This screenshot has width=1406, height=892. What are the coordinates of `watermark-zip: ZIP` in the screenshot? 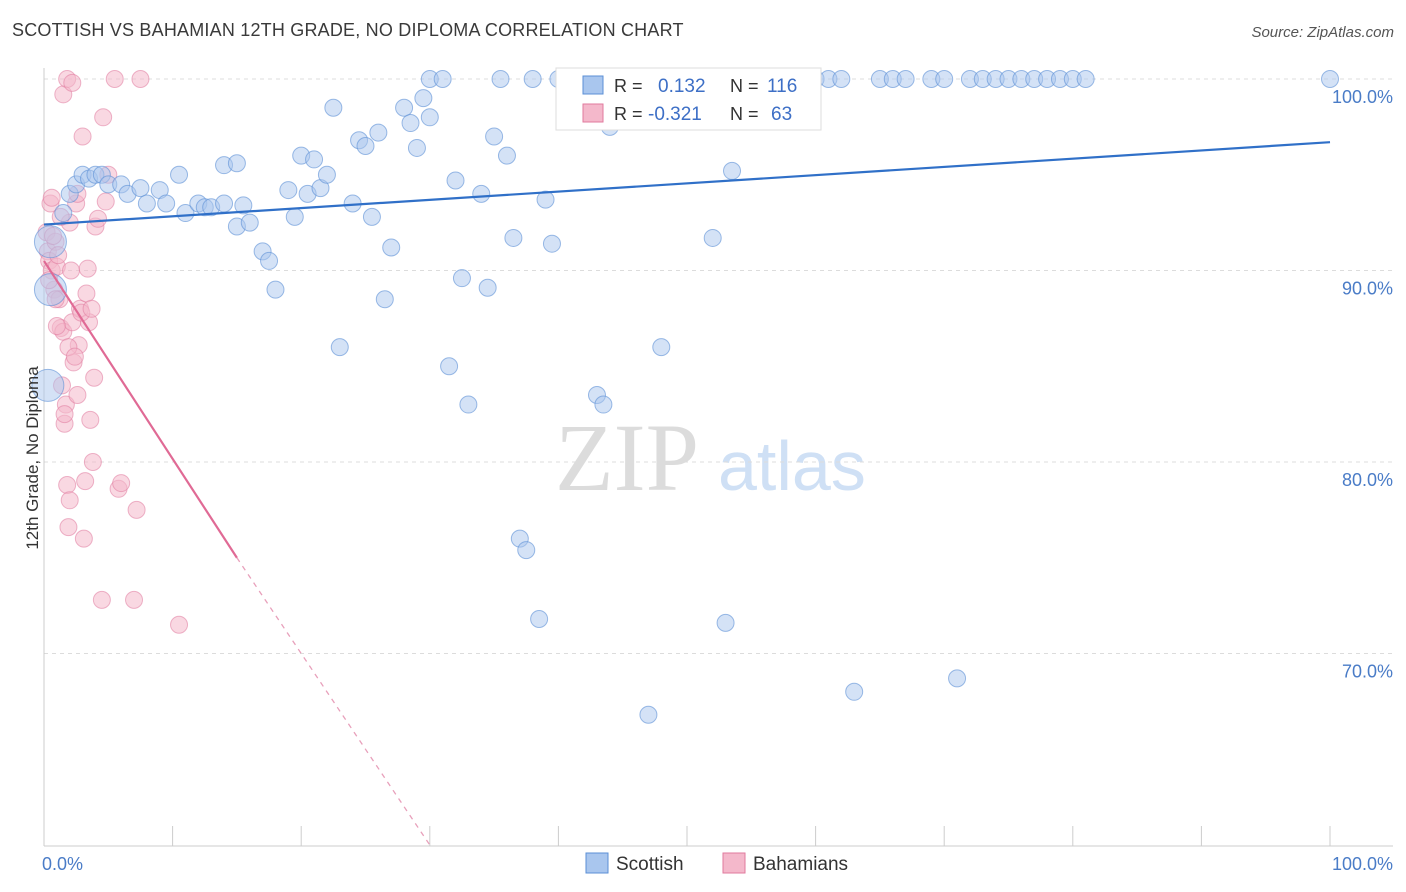 It's located at (627, 457).